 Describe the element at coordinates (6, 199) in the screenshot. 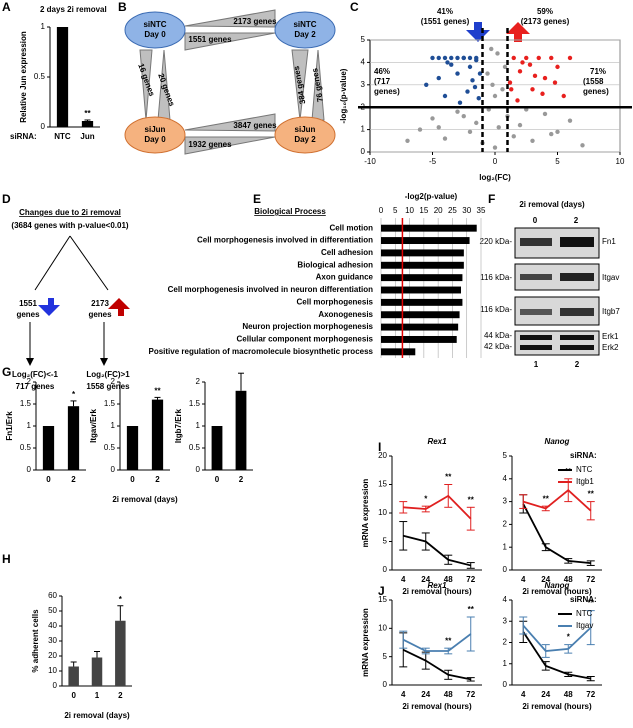

I see `panel-label: D` at that location.